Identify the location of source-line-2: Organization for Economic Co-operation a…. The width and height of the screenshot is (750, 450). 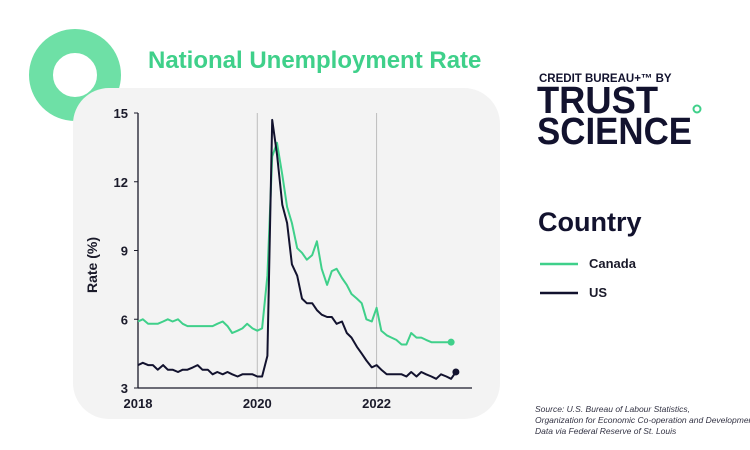
(642, 420).